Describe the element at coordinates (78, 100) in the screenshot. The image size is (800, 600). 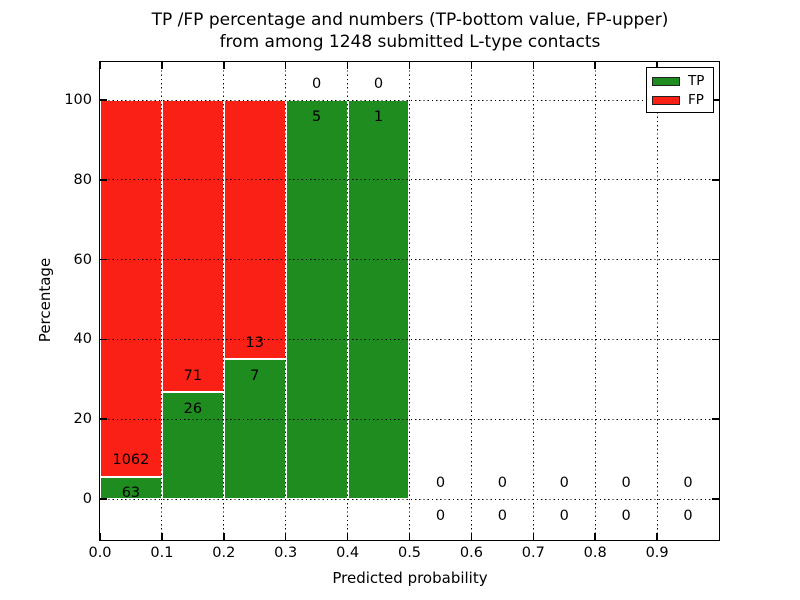
I see `y-tick-label: 100` at that location.